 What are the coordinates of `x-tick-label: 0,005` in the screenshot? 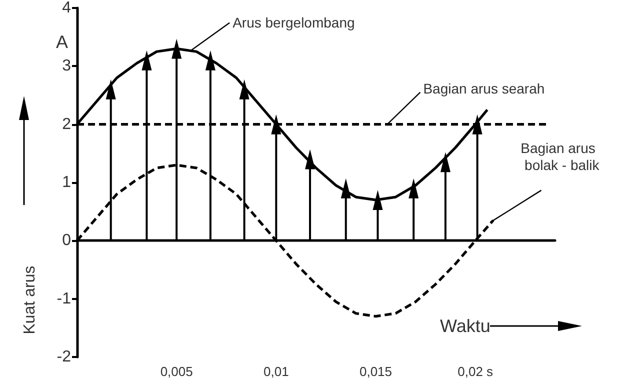 It's located at (176, 371).